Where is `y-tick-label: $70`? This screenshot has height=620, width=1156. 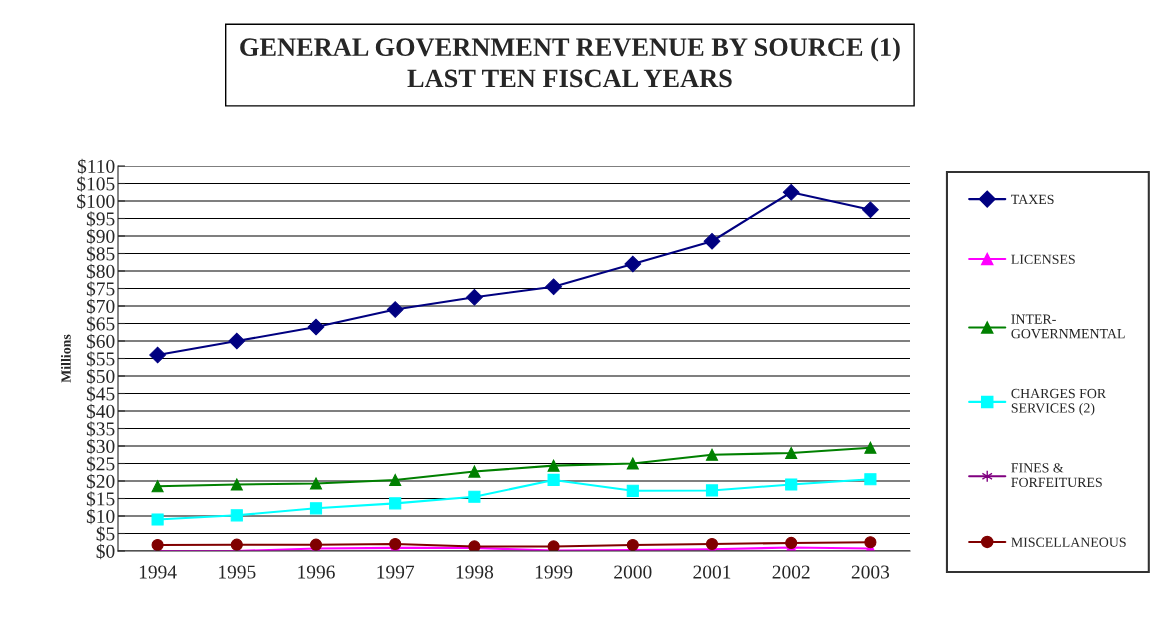 y-tick-label: $70 is located at coordinates (100, 306).